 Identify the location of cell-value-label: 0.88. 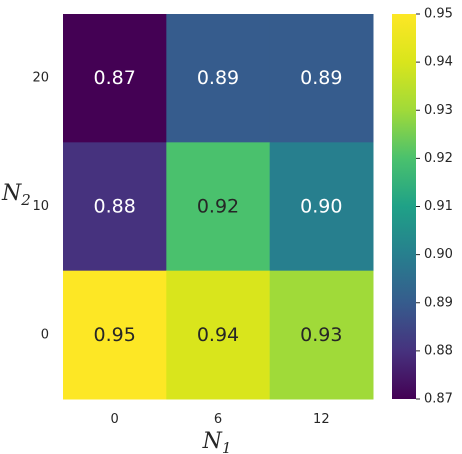
(115, 207).